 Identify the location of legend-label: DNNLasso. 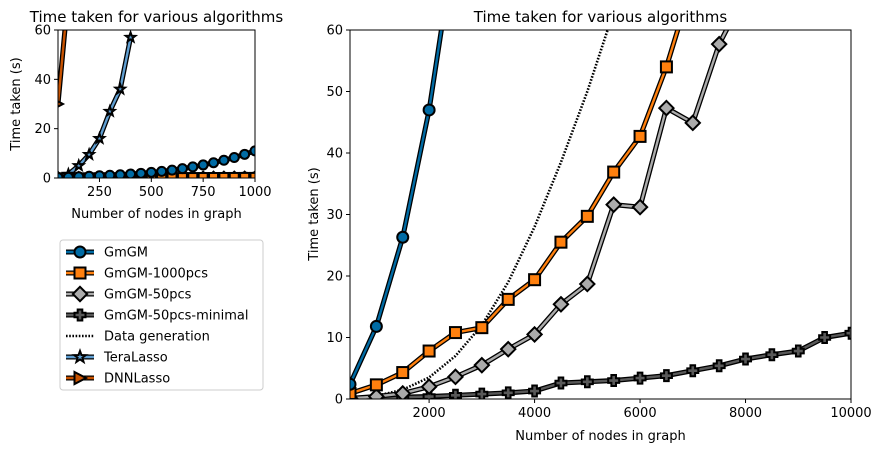
(137, 379).